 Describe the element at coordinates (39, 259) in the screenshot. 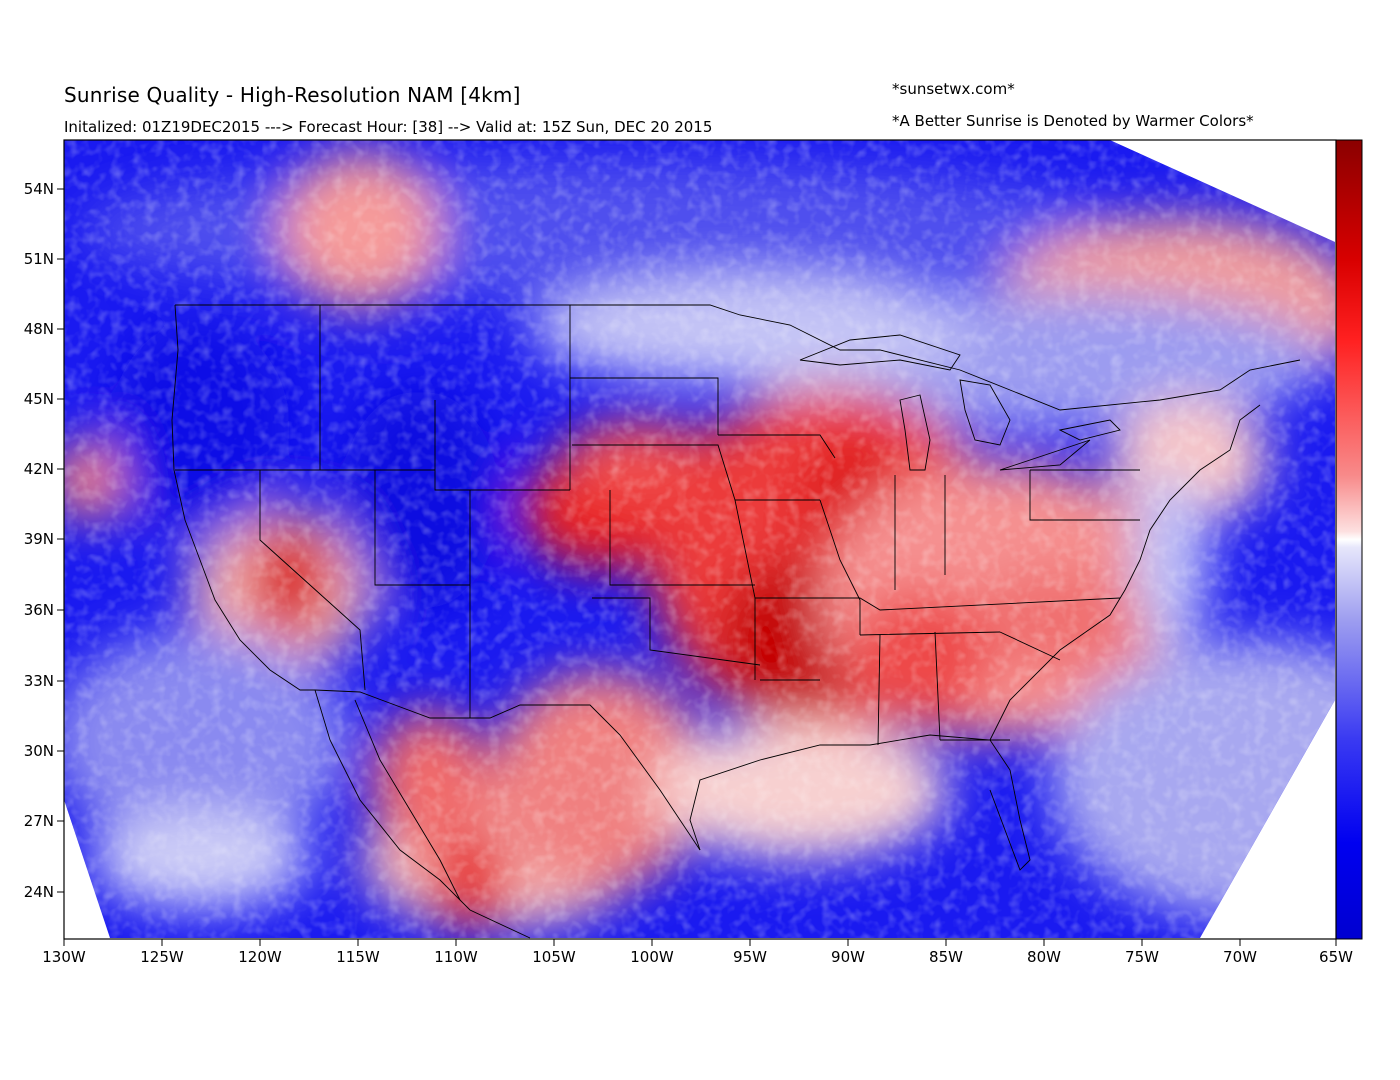

I see `lat-label: 51N` at that location.